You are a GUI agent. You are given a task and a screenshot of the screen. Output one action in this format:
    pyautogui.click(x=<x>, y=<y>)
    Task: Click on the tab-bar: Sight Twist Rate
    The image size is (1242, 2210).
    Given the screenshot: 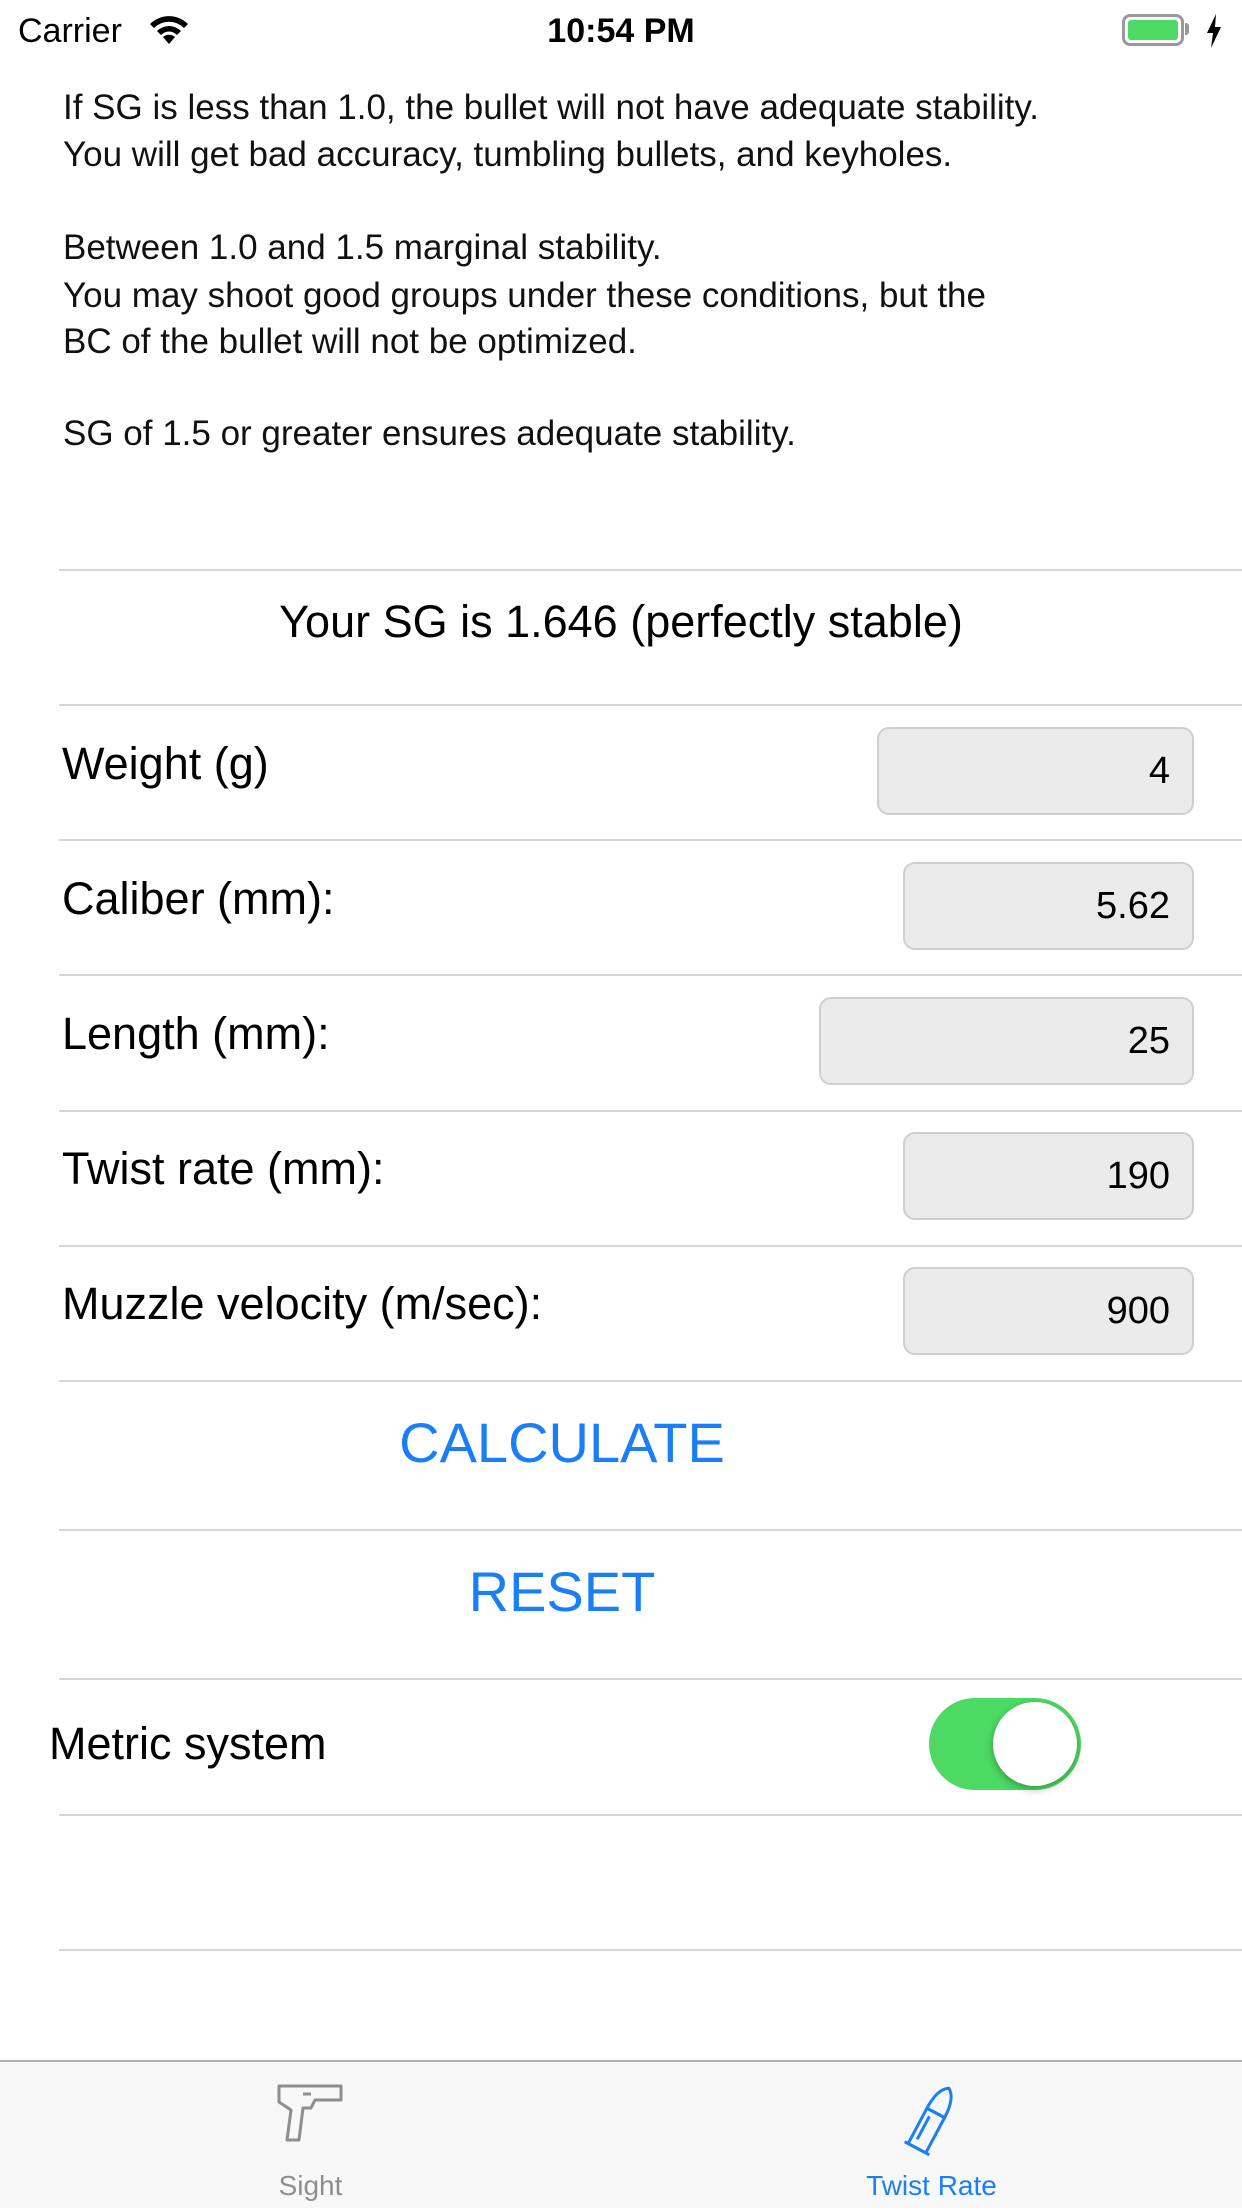 What is the action you would take?
    pyautogui.click(x=621, y=2134)
    